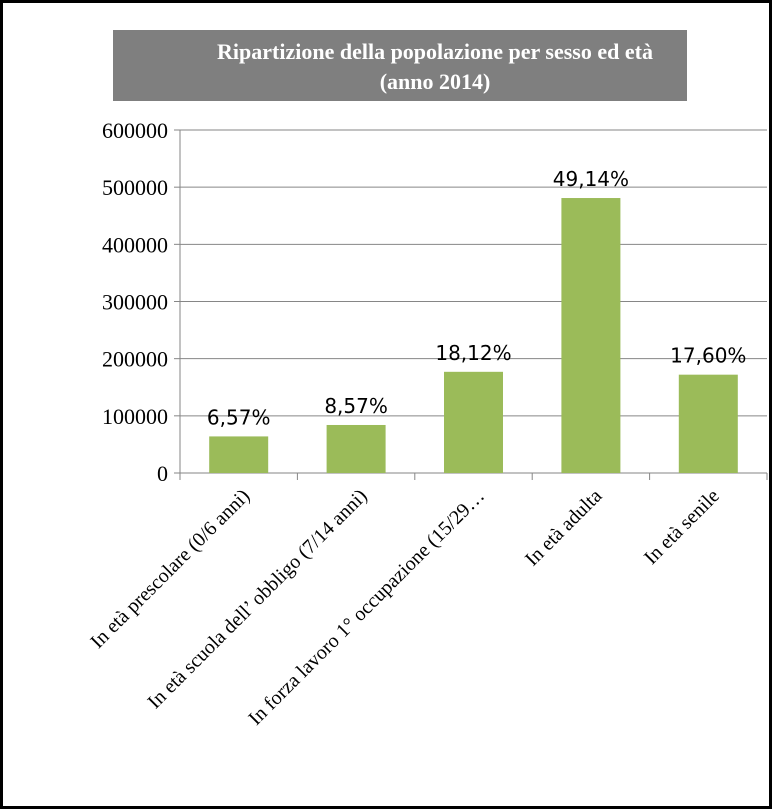 Image resolution: width=772 pixels, height=812 pixels. Describe the element at coordinates (708, 356) in the screenshot. I see `data-label: 17,60%` at that location.